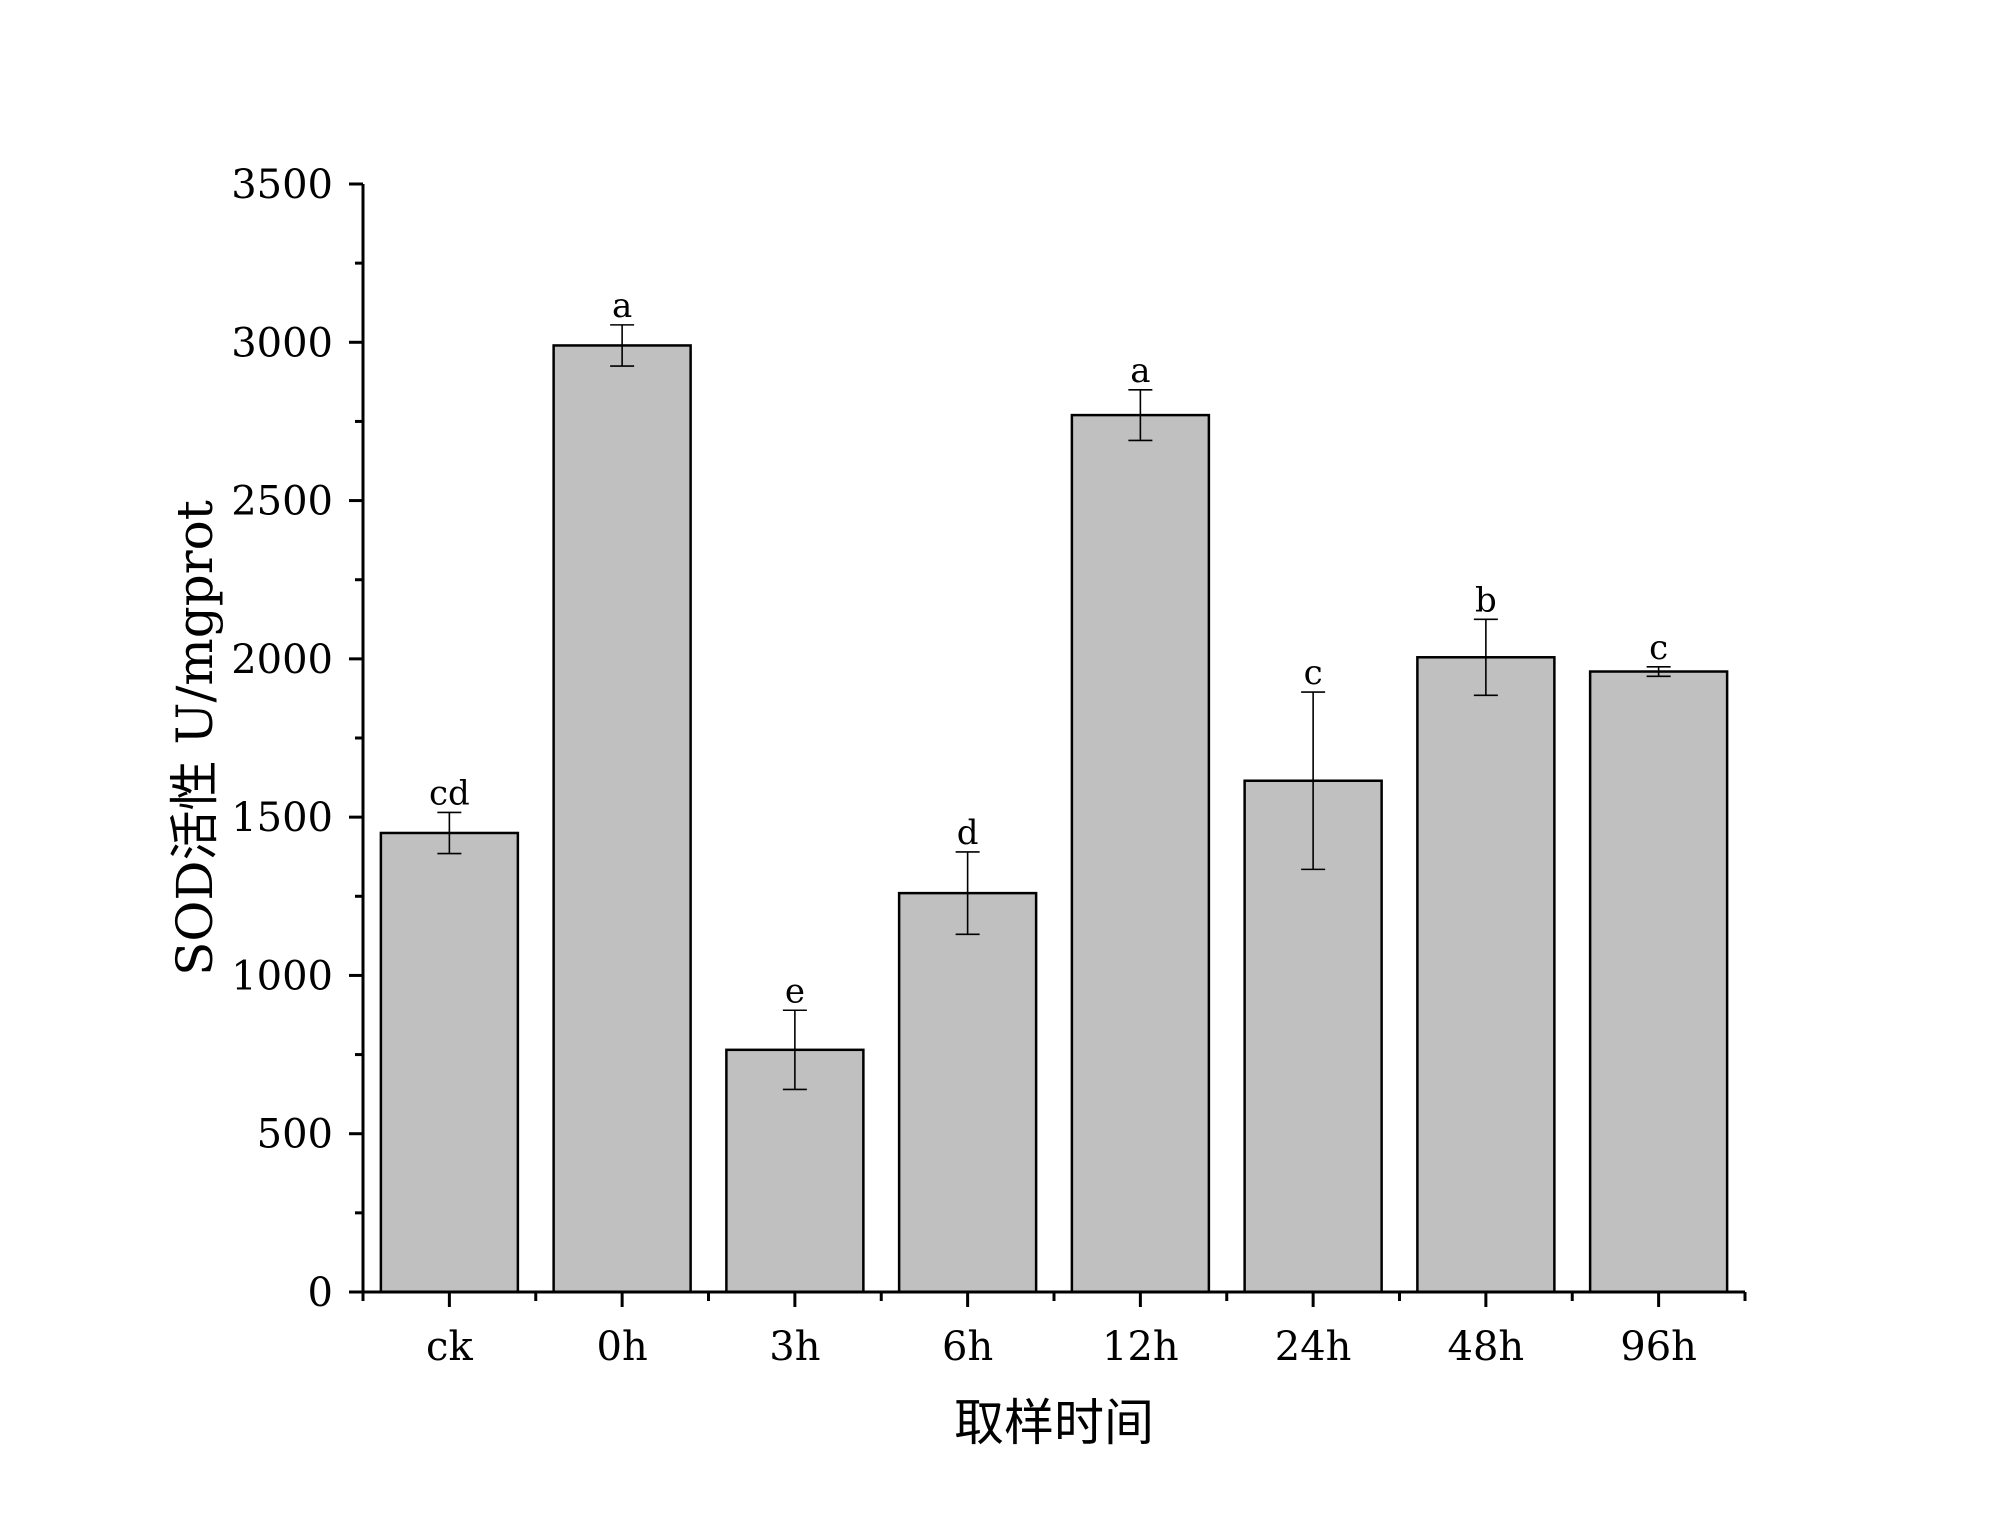 This screenshot has height=1533, width=2000. Describe the element at coordinates (1313, 673) in the screenshot. I see `significance-label-24h: c` at that location.